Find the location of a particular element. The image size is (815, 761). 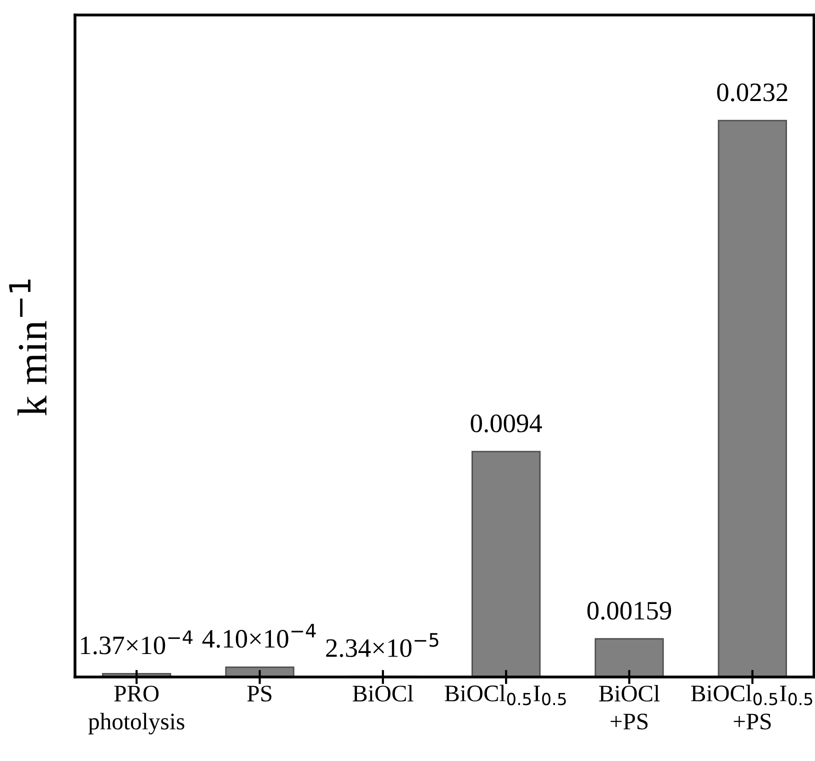

x-tick-label: BiOCl is located at coordinates (383, 693).